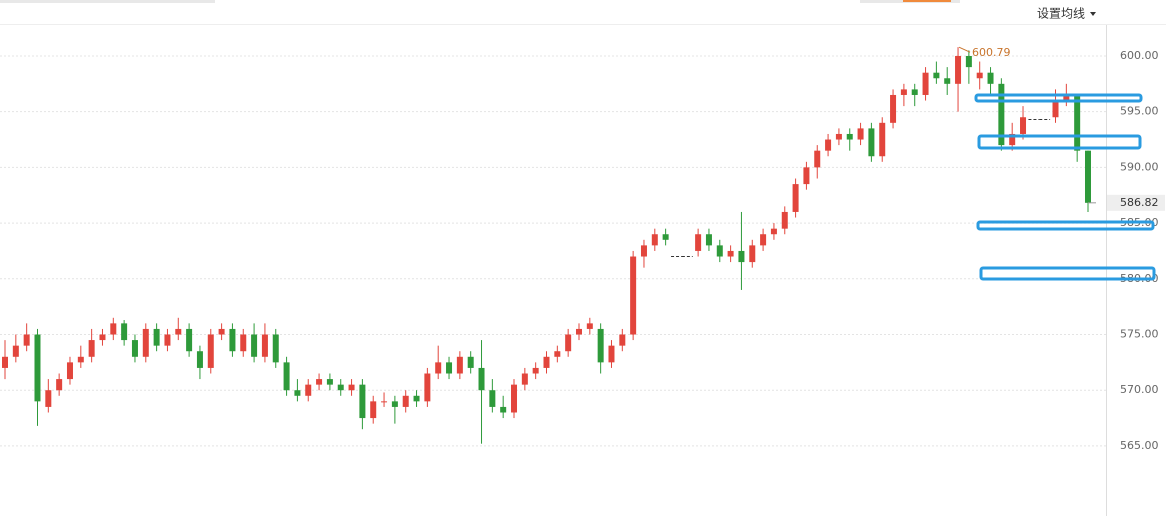 The width and height of the screenshot is (1166, 520). I want to click on y-tick-label: 570.00, so click(1139, 389).